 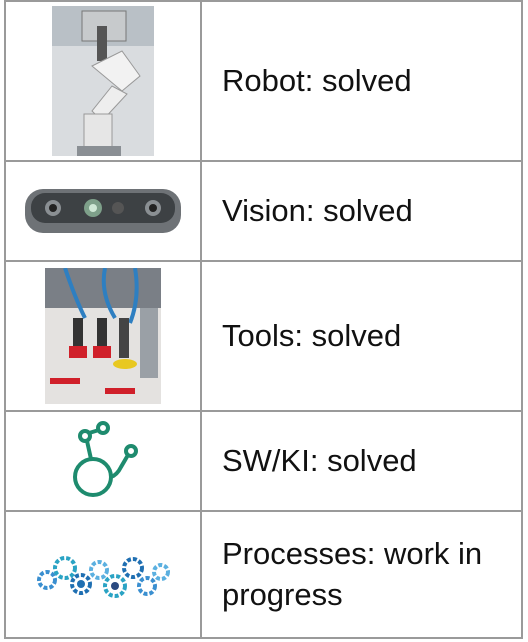 I want to click on robot-image, so click(x=103, y=81).